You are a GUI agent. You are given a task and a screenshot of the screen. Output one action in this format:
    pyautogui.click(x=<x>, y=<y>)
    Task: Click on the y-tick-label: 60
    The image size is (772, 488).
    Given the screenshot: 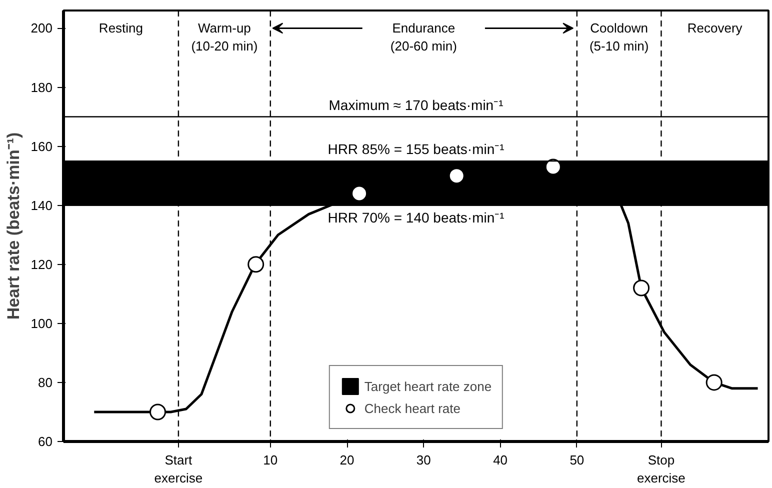 What is the action you would take?
    pyautogui.click(x=45, y=441)
    